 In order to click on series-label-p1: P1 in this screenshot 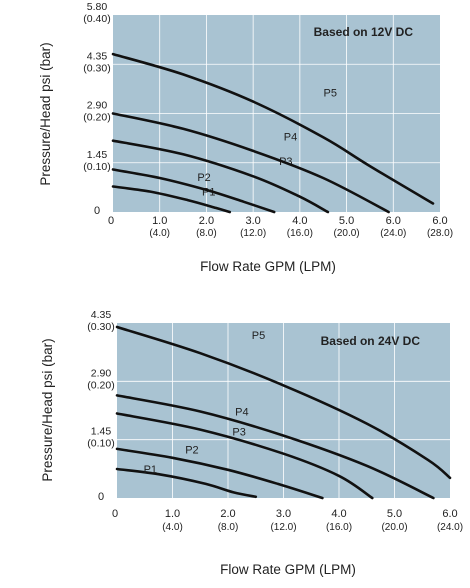, I will do `click(150, 470)`.